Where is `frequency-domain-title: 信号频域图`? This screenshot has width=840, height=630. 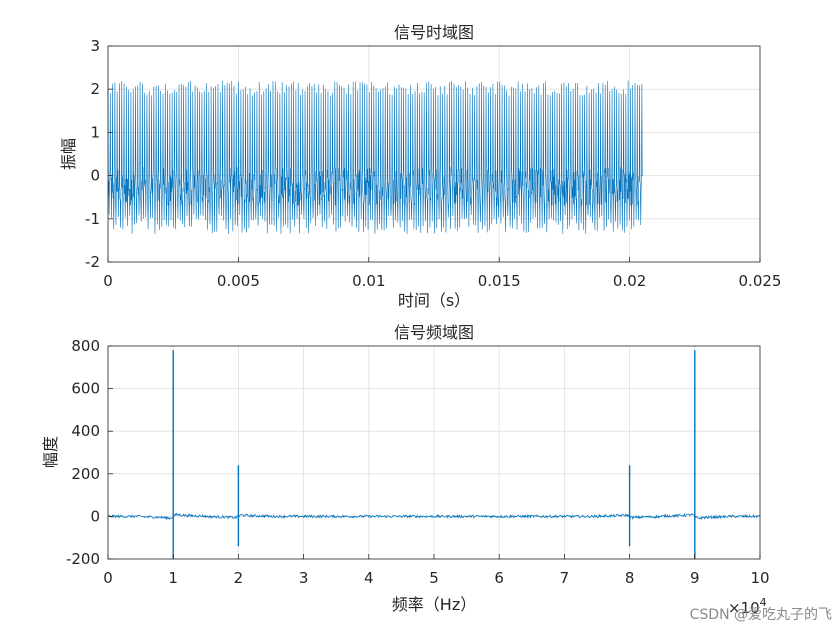
frequency-domain-title: 信号频域图 is located at coordinates (434, 332).